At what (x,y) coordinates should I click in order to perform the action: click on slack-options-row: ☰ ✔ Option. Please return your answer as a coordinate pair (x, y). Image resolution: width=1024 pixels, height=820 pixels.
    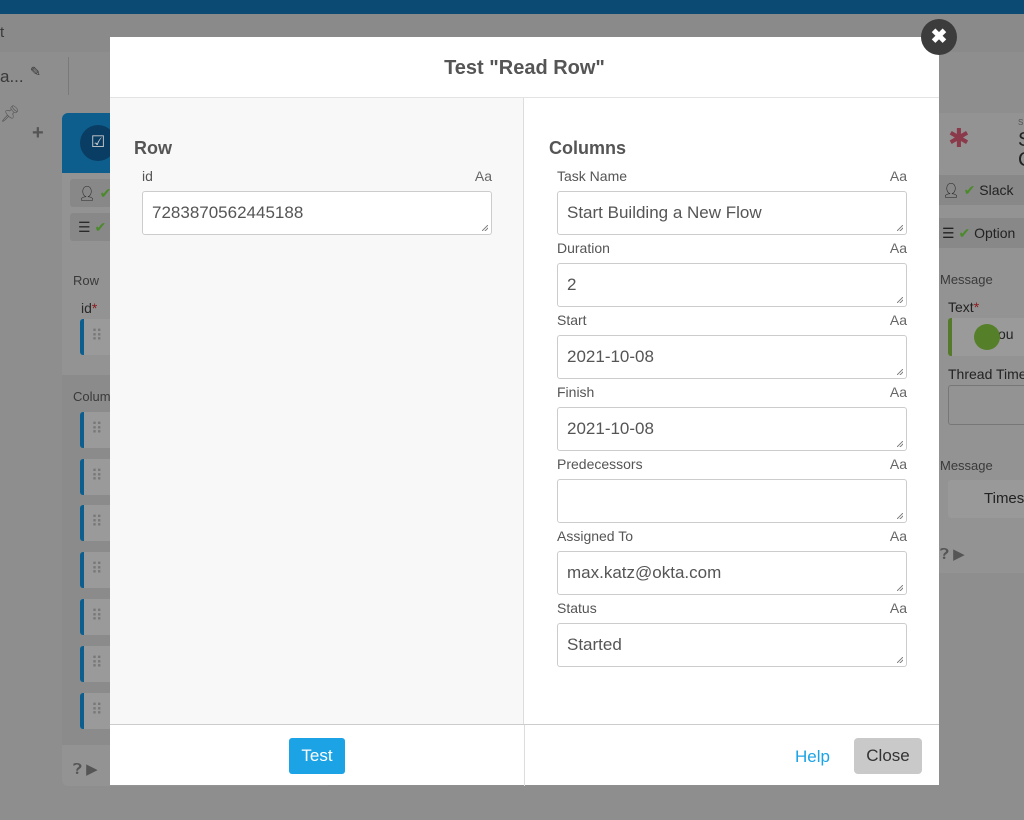
    Looking at the image, I should click on (978, 233).